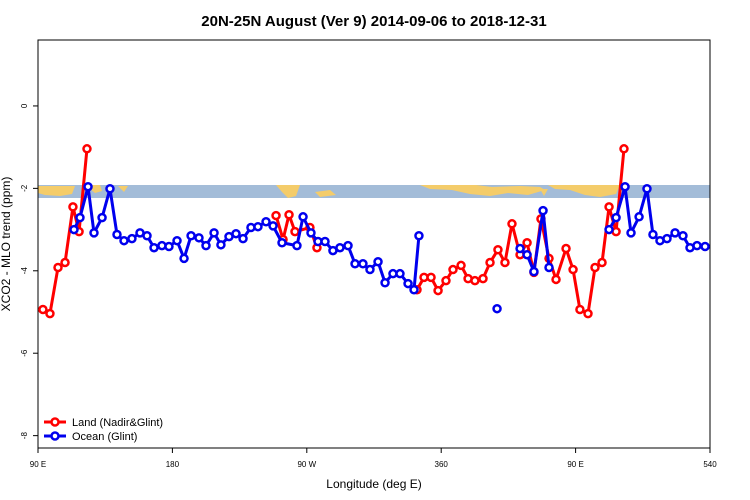 The height and width of the screenshot is (500, 750). Describe the element at coordinates (442, 464) in the screenshot. I see `x-tick-label: 360` at that location.